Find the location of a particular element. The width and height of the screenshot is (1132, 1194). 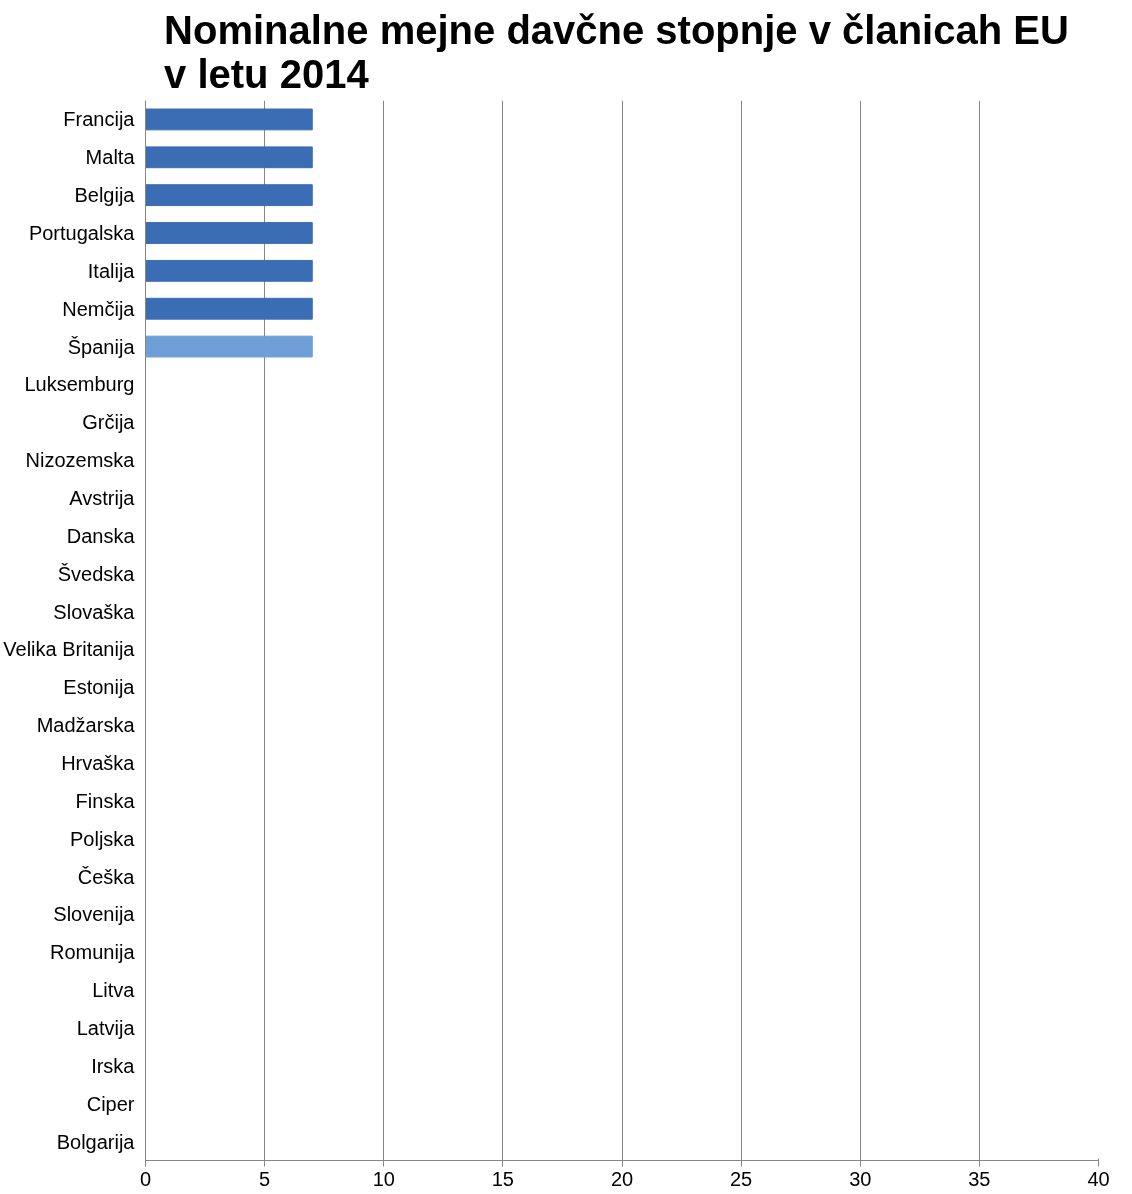

y-tick-label: Velika Britanija is located at coordinates (69, 649).